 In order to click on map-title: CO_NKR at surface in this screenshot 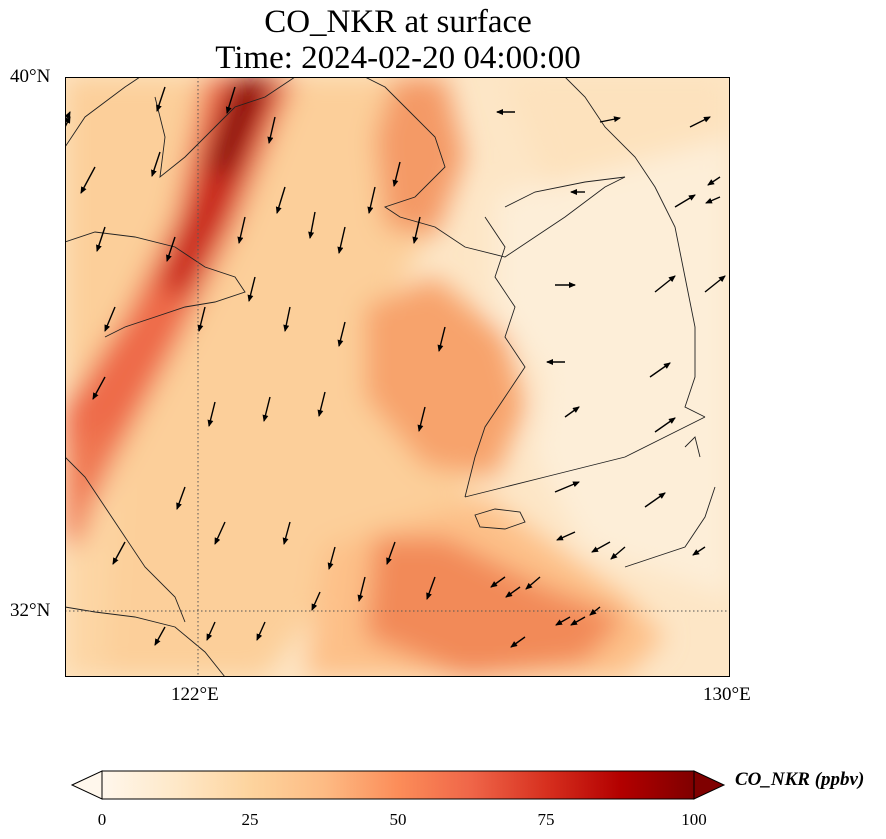, I will do `click(398, 22)`.